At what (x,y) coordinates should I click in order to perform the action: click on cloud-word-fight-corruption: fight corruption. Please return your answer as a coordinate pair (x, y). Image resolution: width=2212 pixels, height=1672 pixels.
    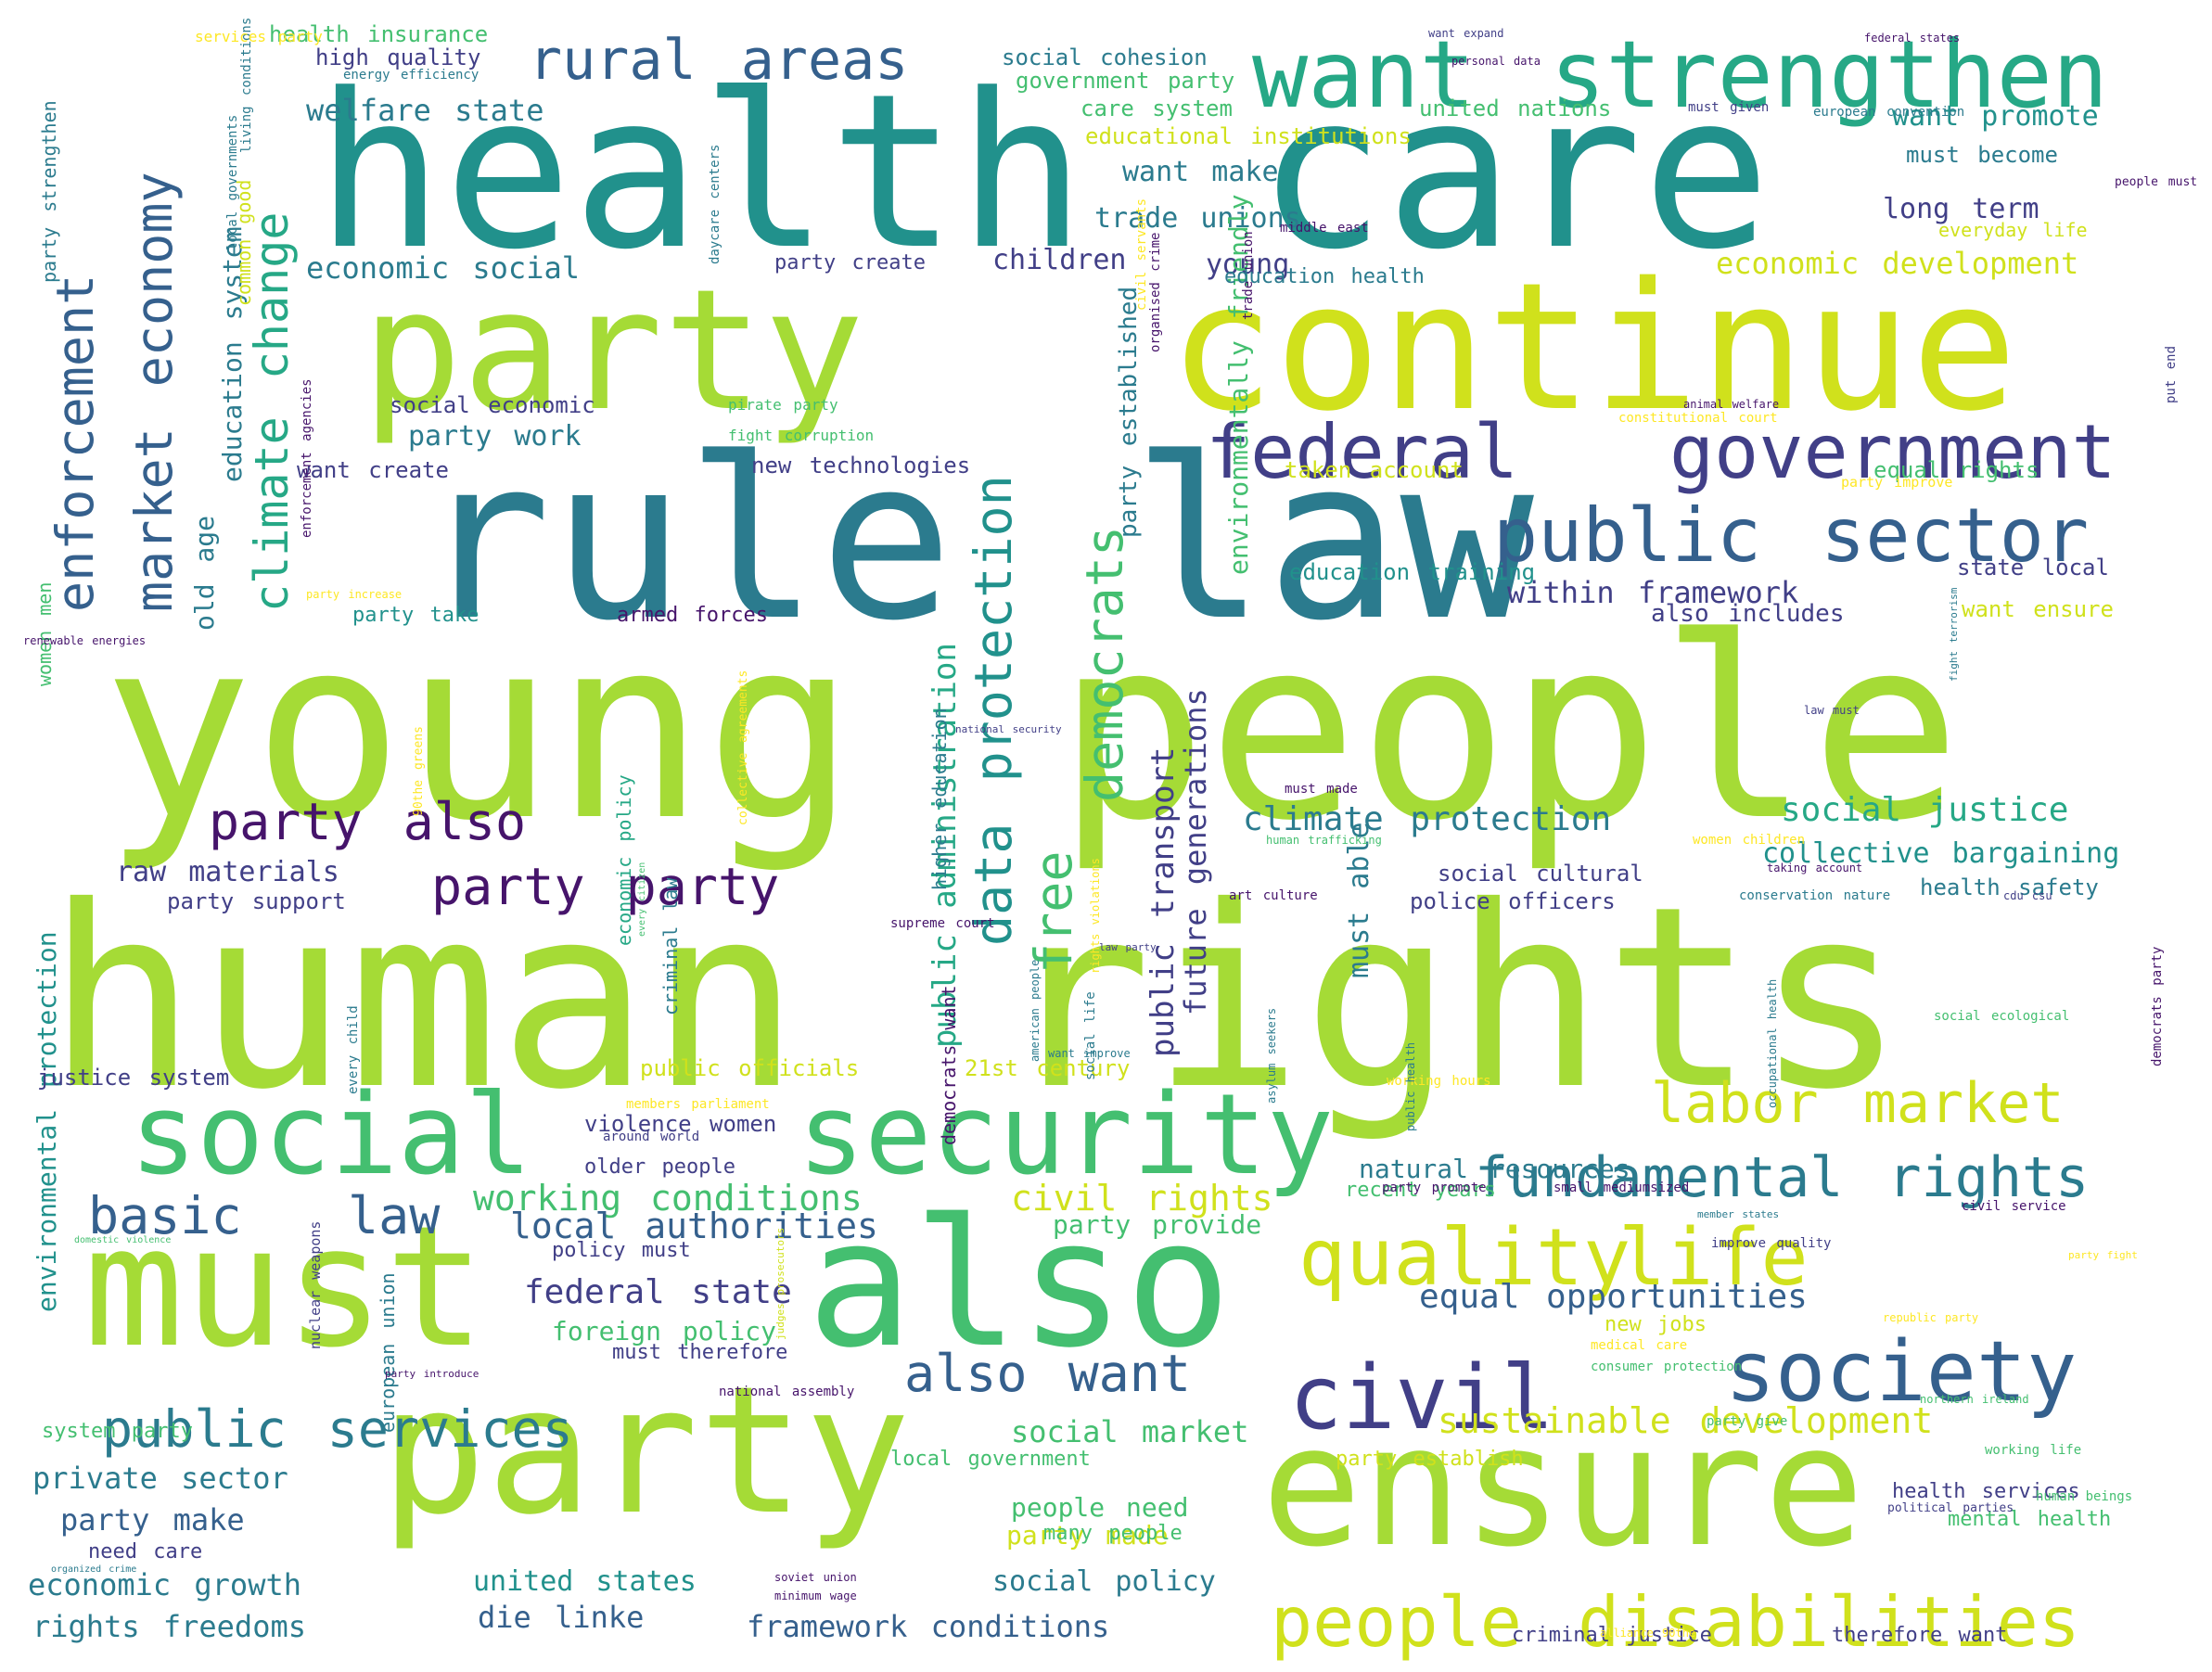
    Looking at the image, I should click on (801, 435).